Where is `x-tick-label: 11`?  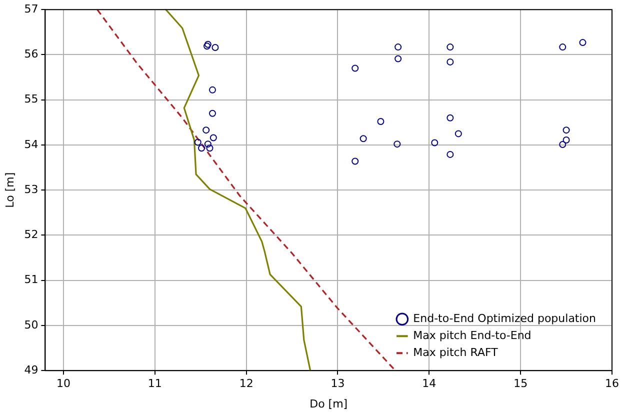 x-tick-label: 11 is located at coordinates (155, 383).